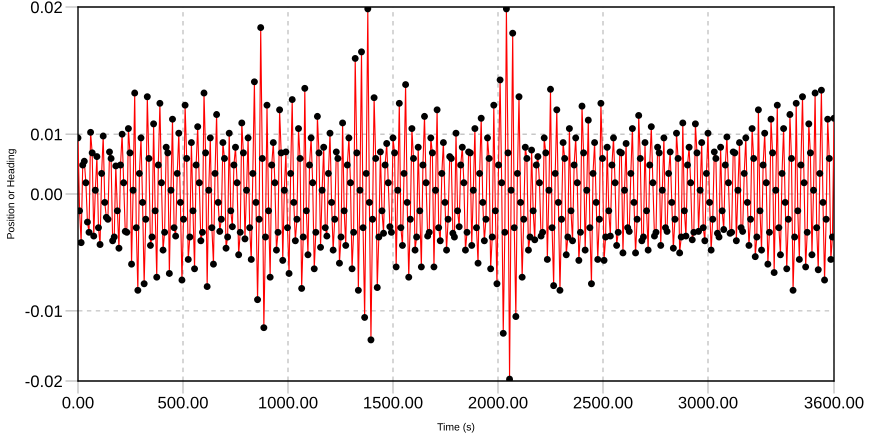  Describe the element at coordinates (46, 7) in the screenshot. I see `y-tick-label: 0.02` at that location.